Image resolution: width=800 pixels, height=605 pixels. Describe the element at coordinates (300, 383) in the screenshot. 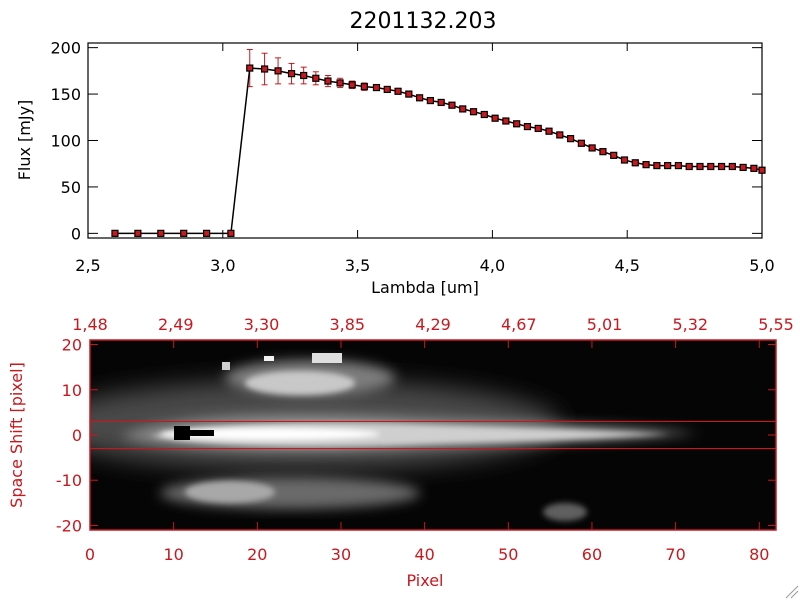

I see `image-upper-blob-core` at that location.